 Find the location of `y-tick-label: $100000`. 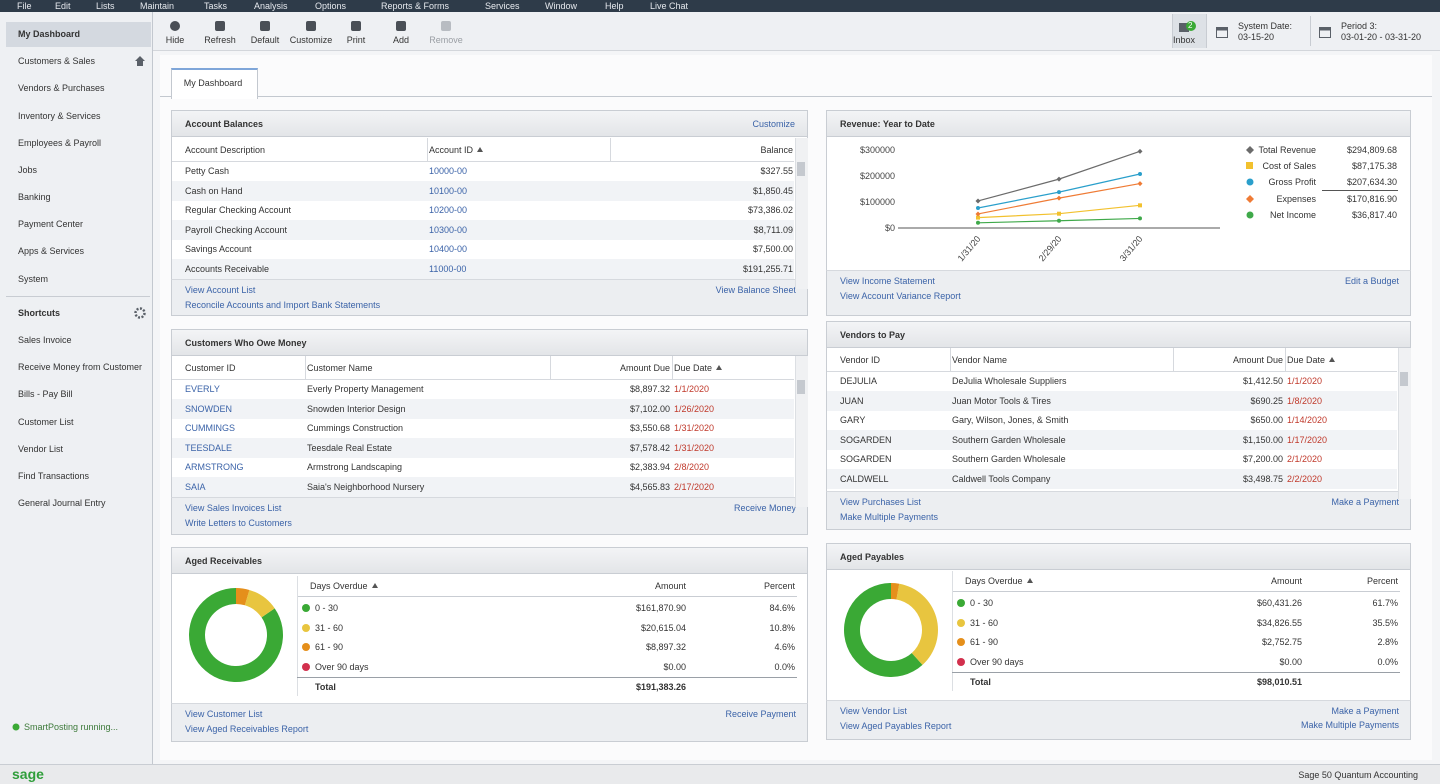

y-tick-label: $100000 is located at coordinates (877, 202).